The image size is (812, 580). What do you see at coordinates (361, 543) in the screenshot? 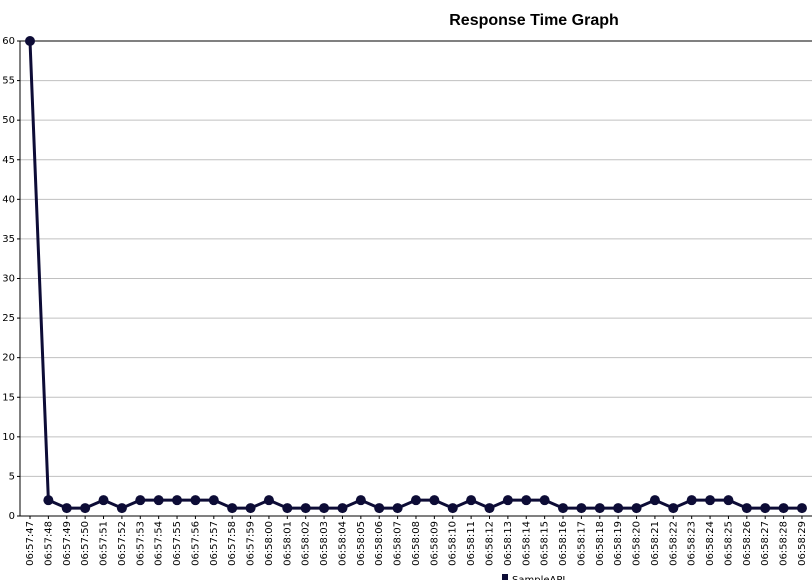
I see `x-tick-label: 06:58:05` at bounding box center [361, 543].